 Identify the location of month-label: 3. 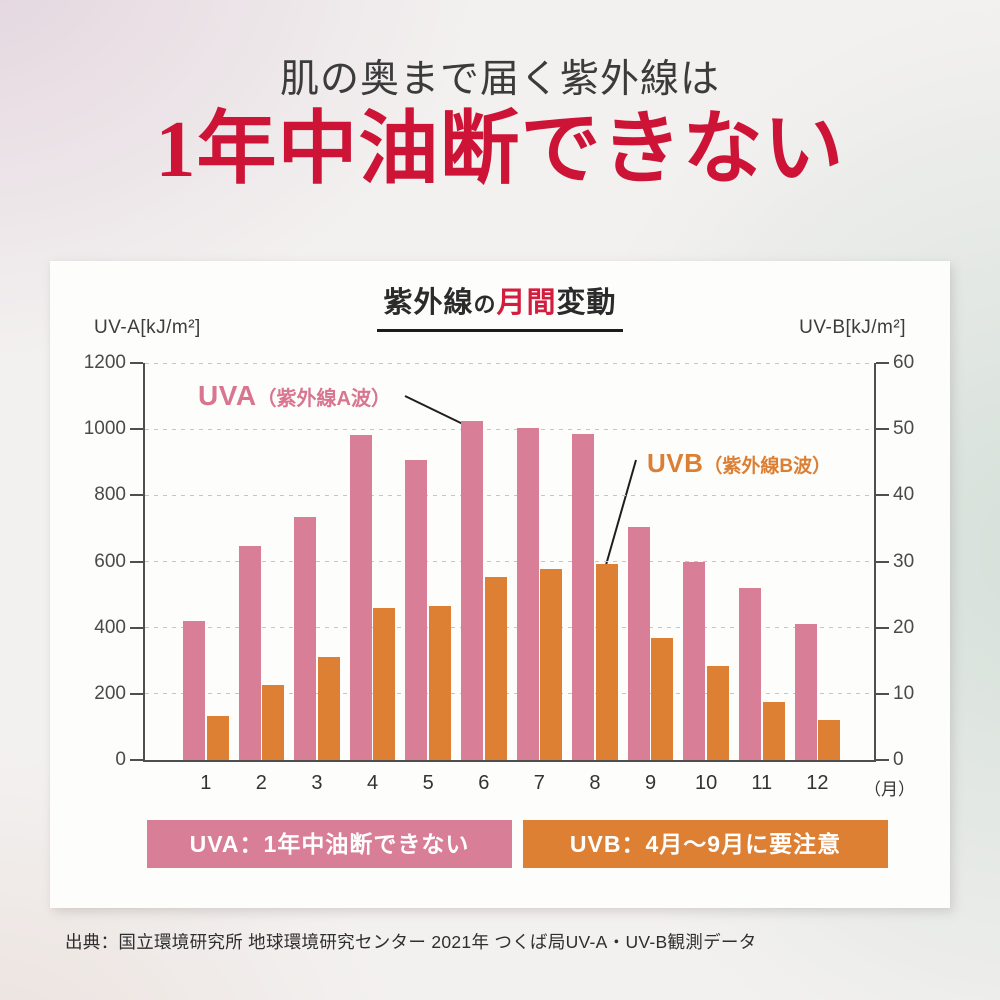
(317, 783).